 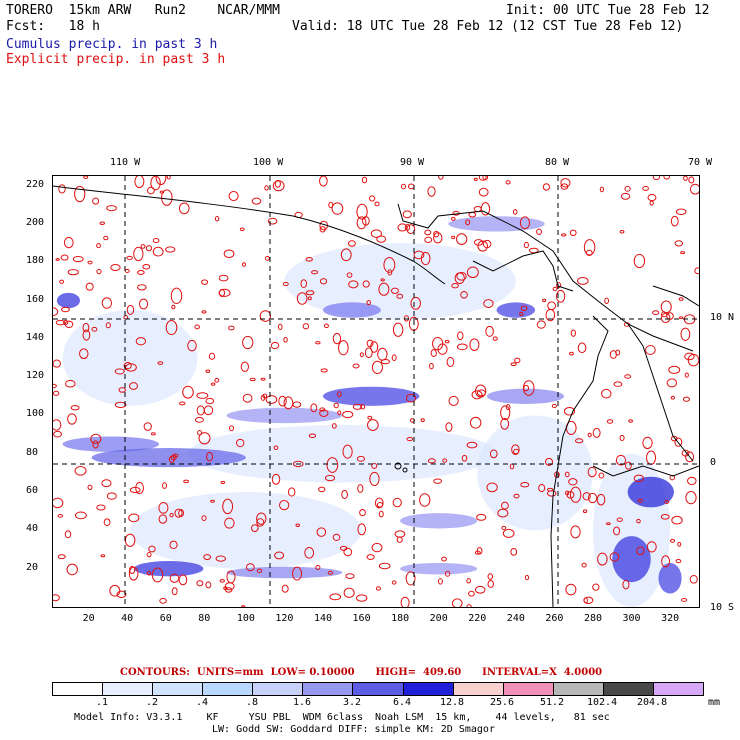 I want to click on lon-label: 90 W, so click(x=412, y=162).